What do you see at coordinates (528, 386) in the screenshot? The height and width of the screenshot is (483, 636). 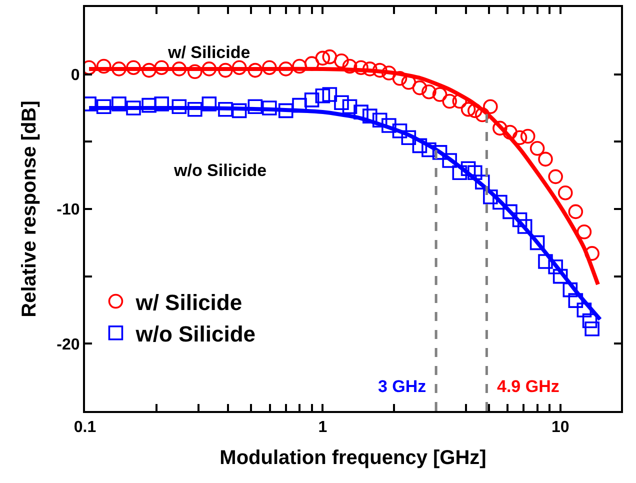 I see `ref-line-label: 4.9 GHz` at bounding box center [528, 386].